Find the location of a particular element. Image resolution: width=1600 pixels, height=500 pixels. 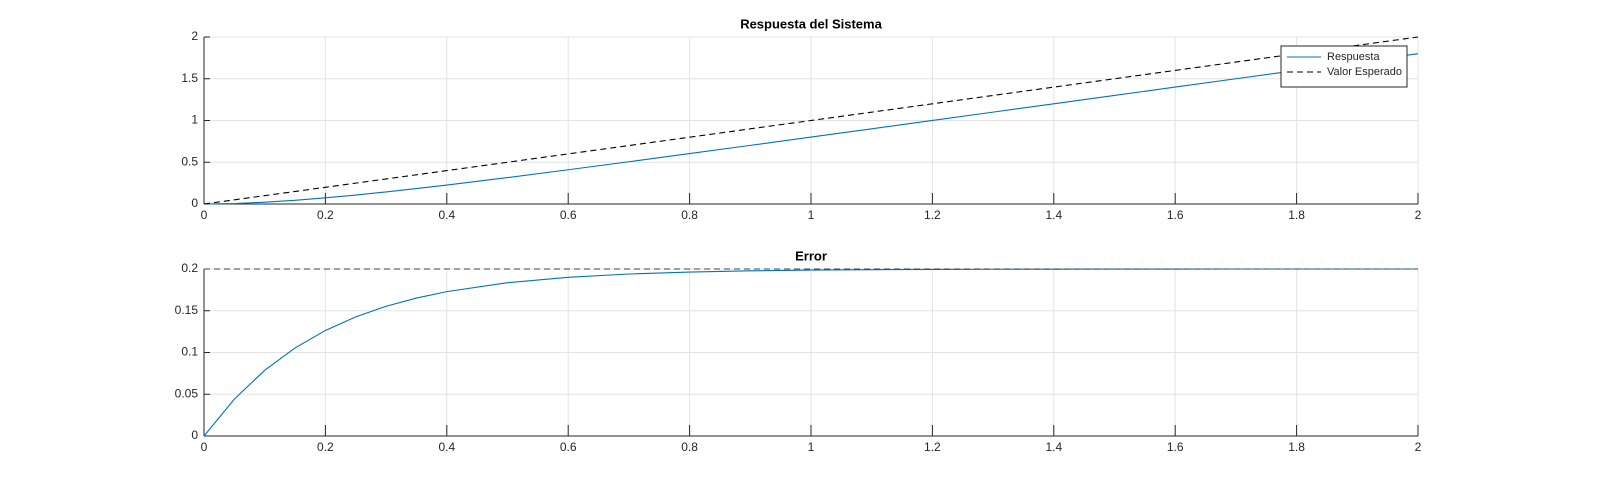

legend-label: Respuesta is located at coordinates (1353, 57).